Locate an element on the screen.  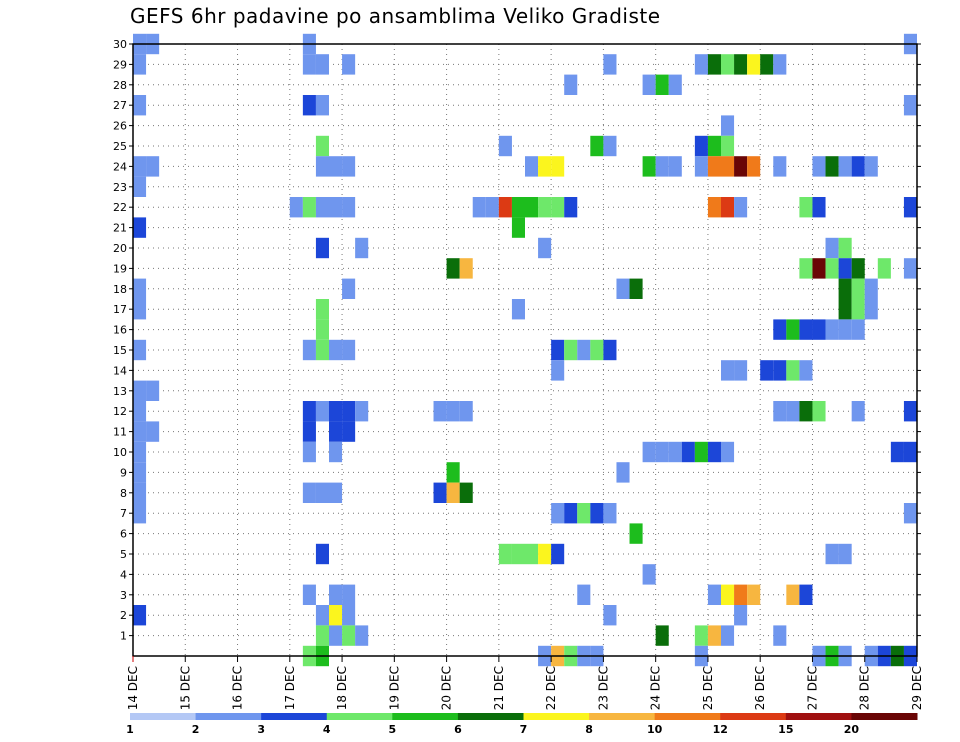
x-tick-label: 24 DEC is located at coordinates (656, 688).